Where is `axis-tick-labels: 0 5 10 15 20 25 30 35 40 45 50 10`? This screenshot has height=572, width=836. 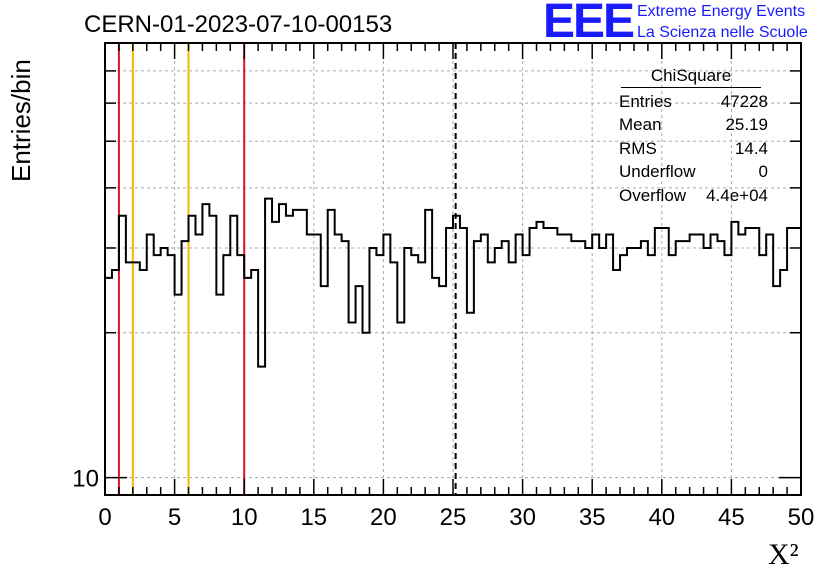 axis-tick-labels: 0 5 10 15 20 25 30 35 40 45 50 10 is located at coordinates (443, 498).